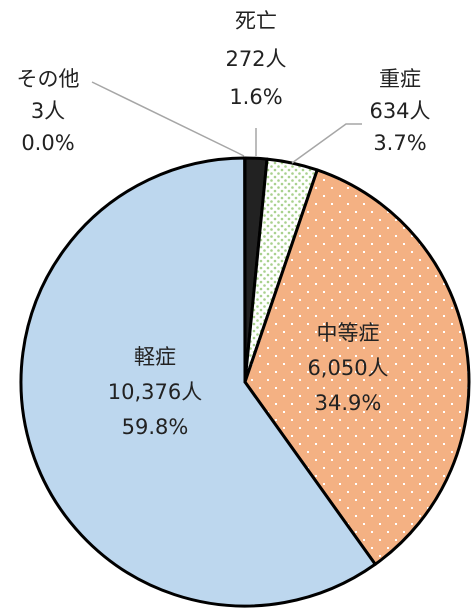  What do you see at coordinates (348, 333) in the screenshot?
I see `slice-category: 中等症` at bounding box center [348, 333].